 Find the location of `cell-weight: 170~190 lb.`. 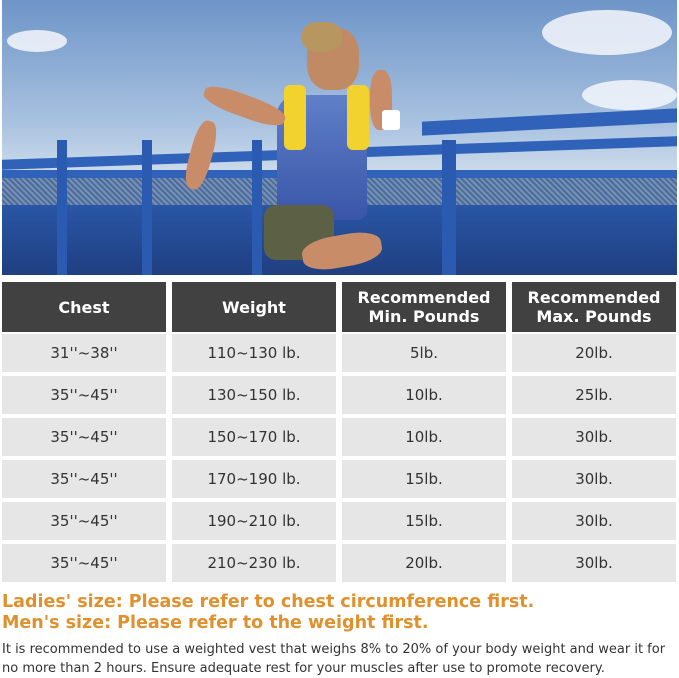

cell-weight: 170~190 lb. is located at coordinates (254, 479).